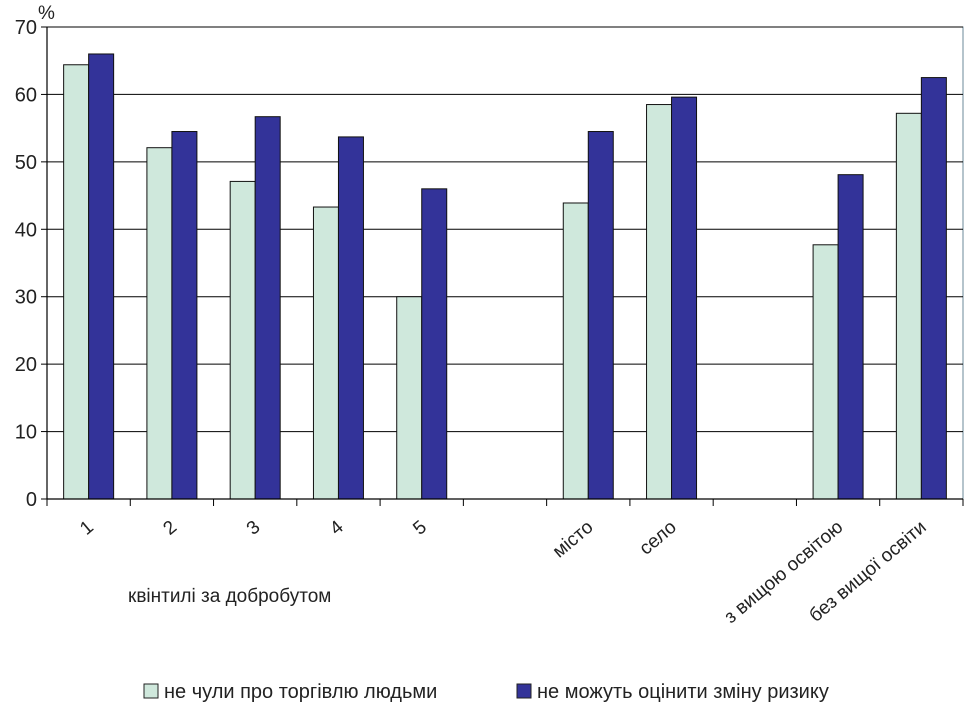  I want to click on y-tick-label: 30, so click(26, 298).